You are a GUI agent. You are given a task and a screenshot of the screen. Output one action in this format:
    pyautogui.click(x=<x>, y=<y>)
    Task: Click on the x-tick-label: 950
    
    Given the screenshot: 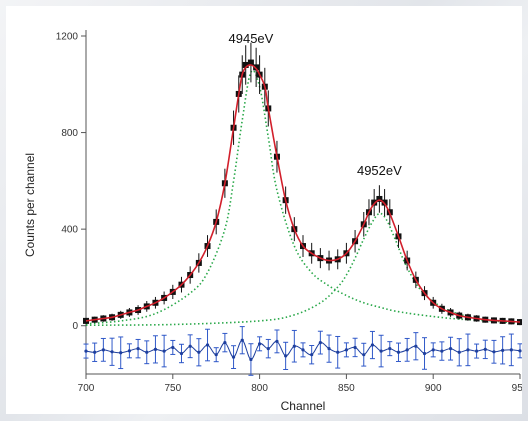 What is the action you would take?
    pyautogui.click(x=517, y=388)
    